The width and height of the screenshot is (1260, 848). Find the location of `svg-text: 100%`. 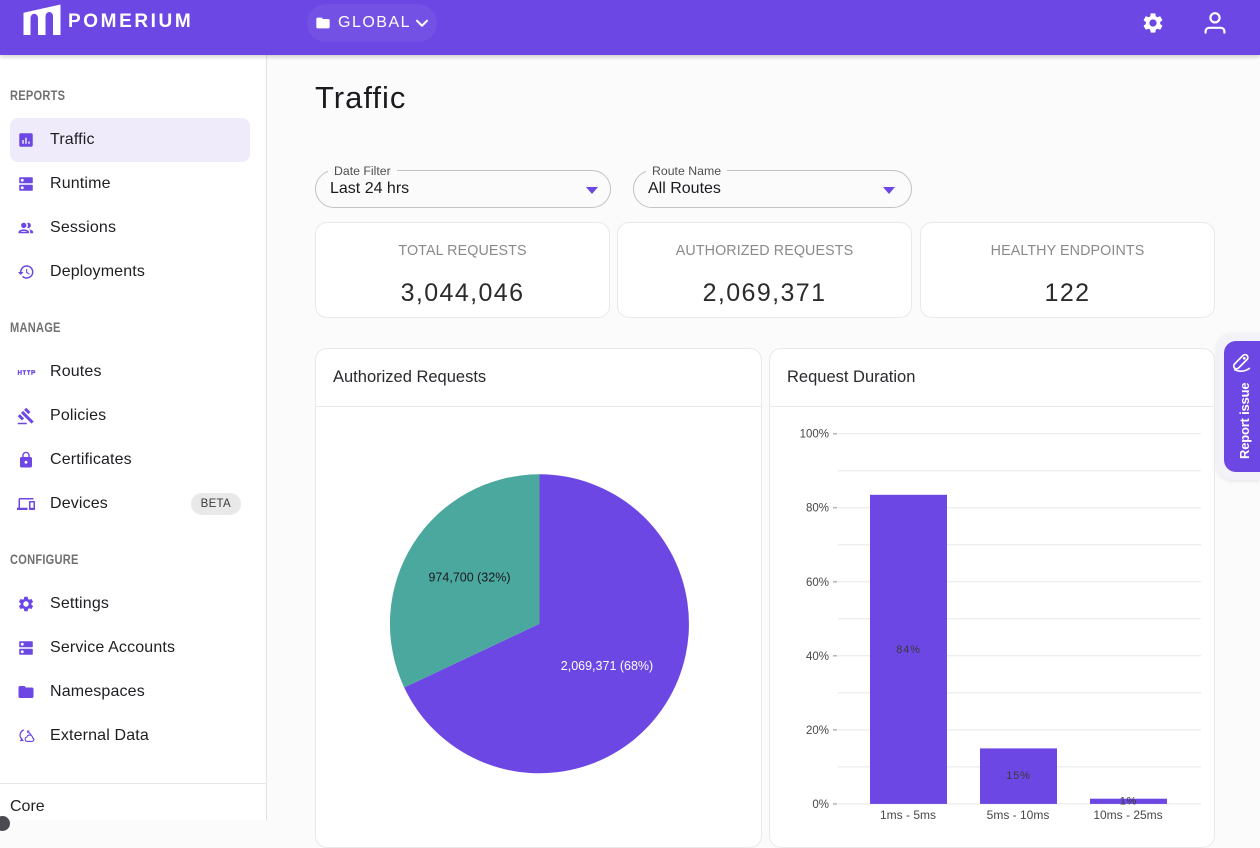

svg-text: 100% is located at coordinates (814, 435).